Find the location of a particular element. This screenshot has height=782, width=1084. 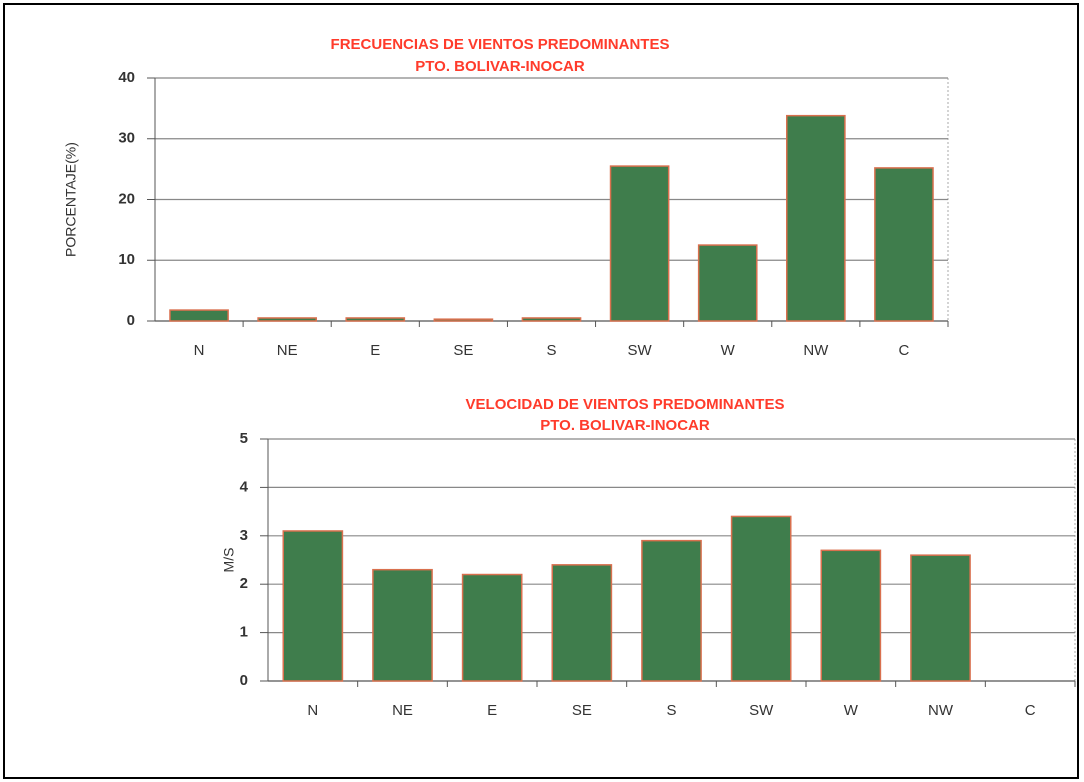

y-tick-label: 10 is located at coordinates (126, 259).